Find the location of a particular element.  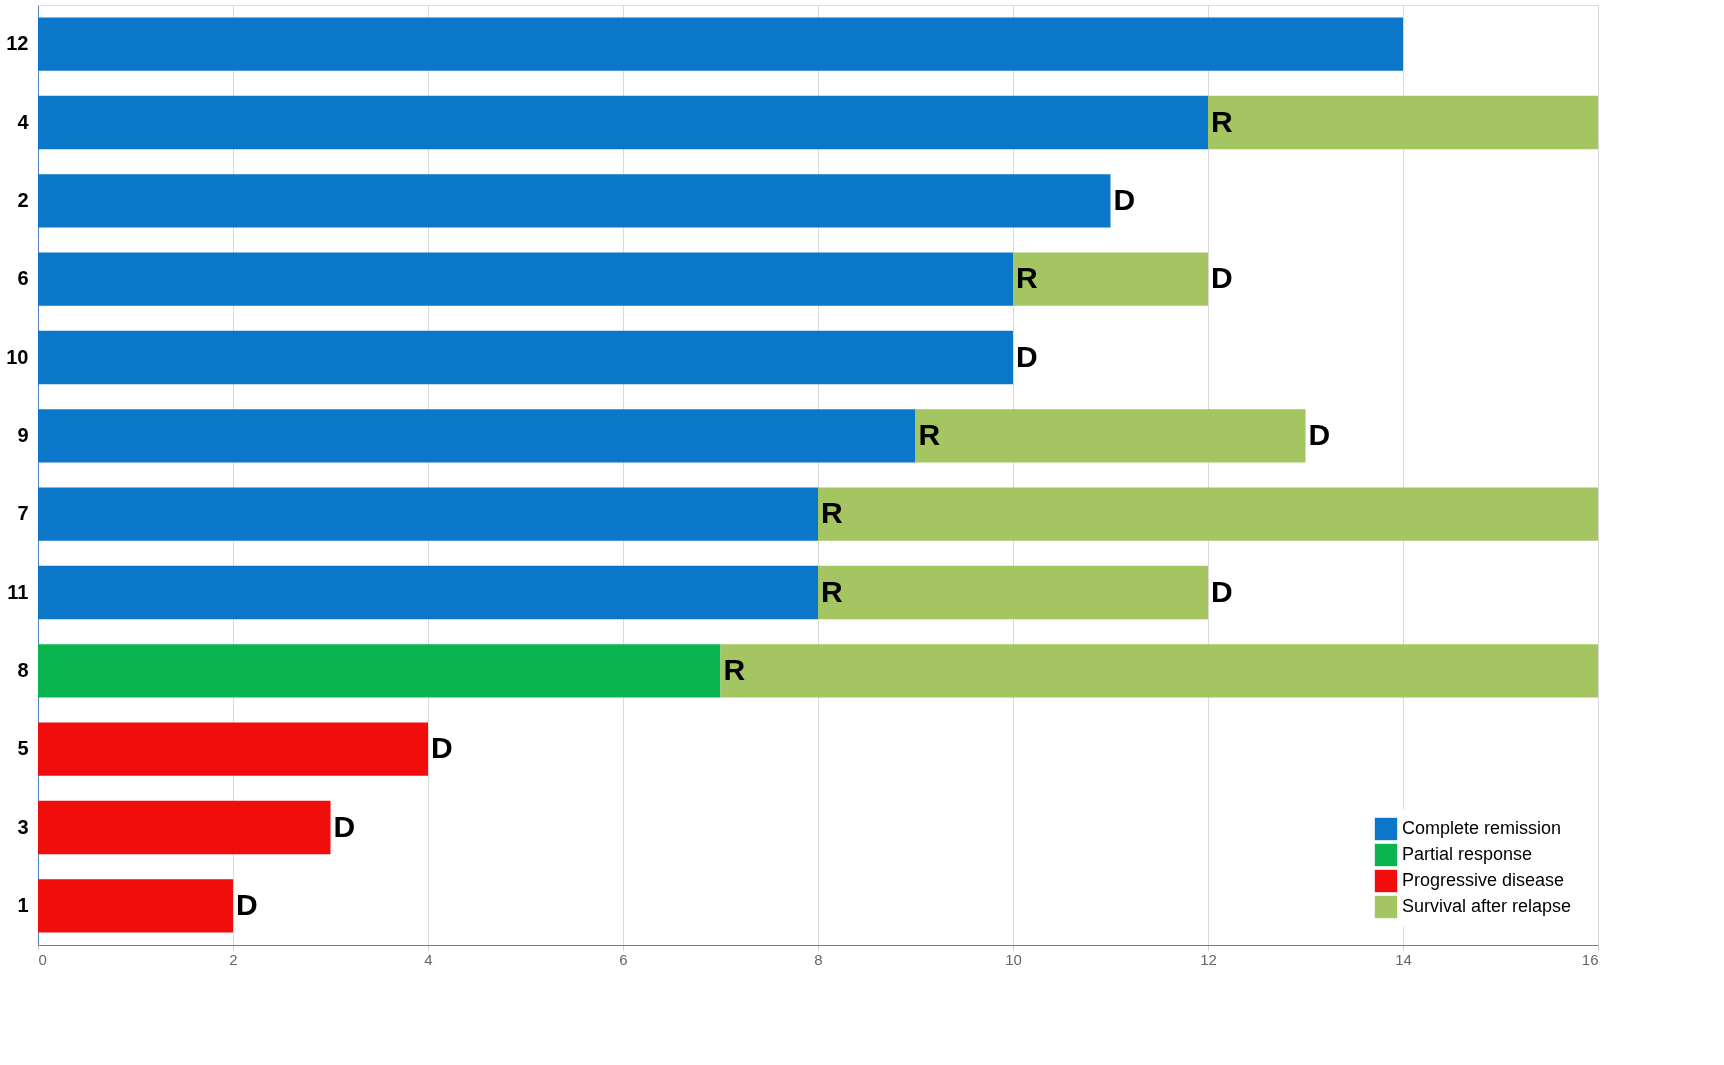

x-tick-label: 14 is located at coordinates (1403, 959).